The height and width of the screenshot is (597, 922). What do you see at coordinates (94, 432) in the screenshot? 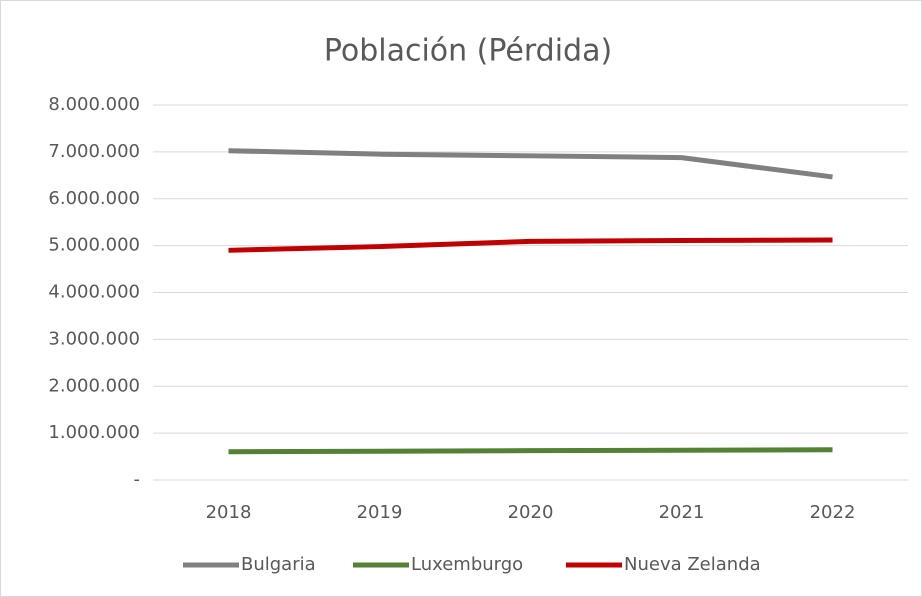
I see `y-tick-label: 1.000.000` at bounding box center [94, 432].